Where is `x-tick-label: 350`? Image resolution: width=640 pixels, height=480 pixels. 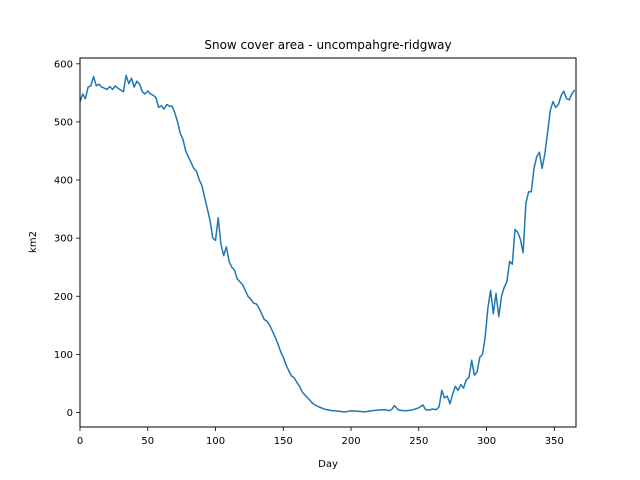 x-tick-label: 350 is located at coordinates (554, 441).